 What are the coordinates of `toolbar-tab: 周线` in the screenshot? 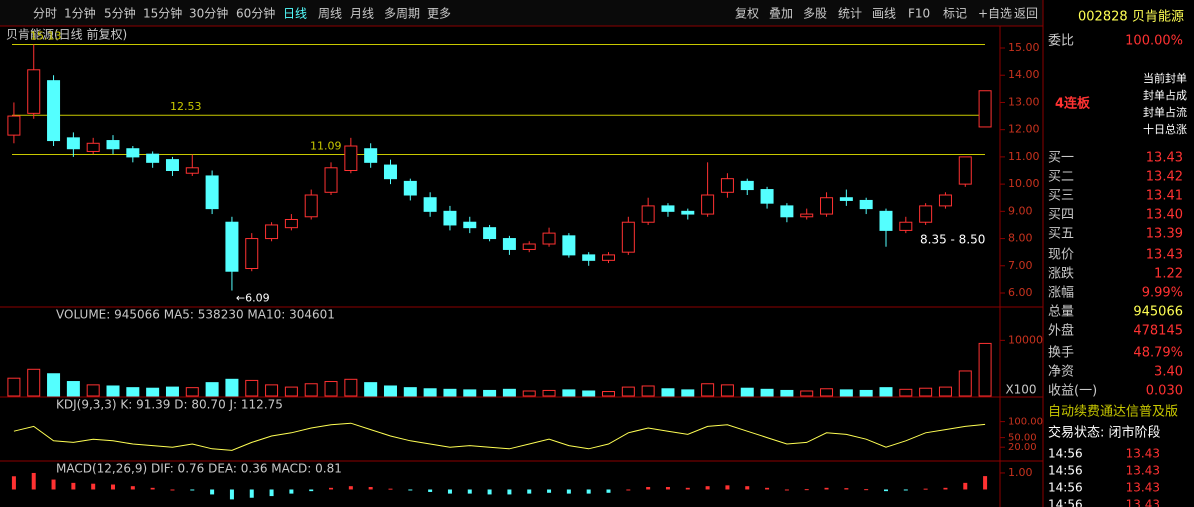 It's located at (330, 14).